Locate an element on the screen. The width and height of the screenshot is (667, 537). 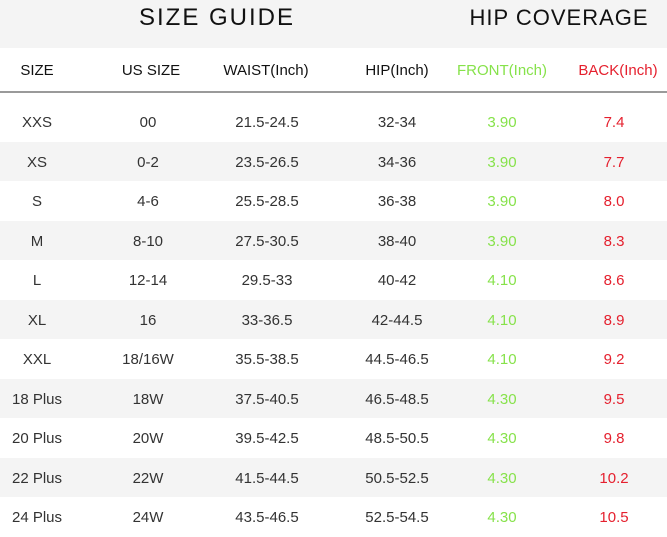
cell-us-size: 18W is located at coordinates (148, 399).